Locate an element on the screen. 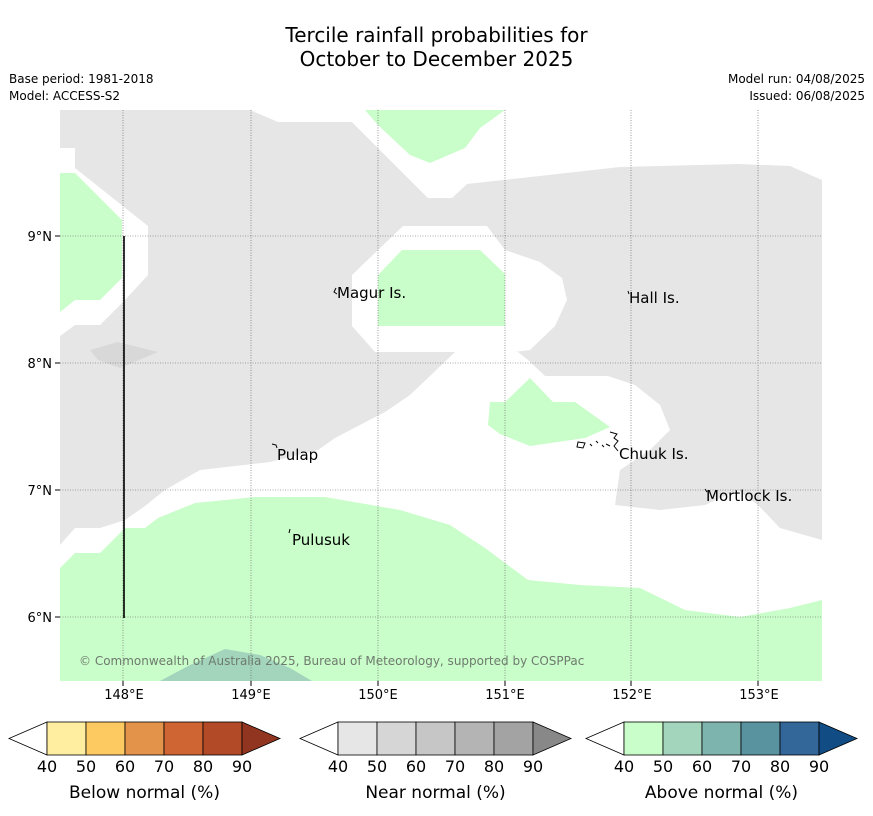 The height and width of the screenshot is (816, 873). place-label-magur: Magur Is. is located at coordinates (371, 293).